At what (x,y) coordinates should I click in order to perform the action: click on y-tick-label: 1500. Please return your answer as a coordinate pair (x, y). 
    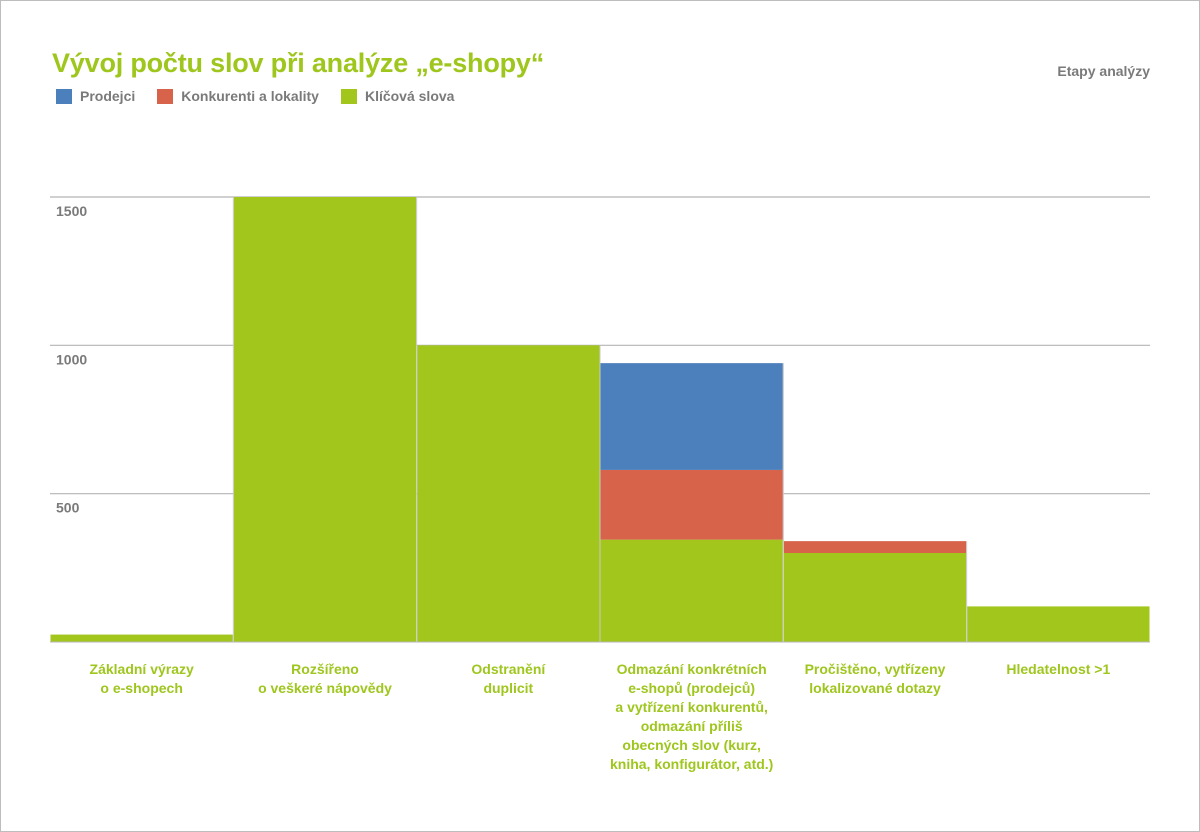
    Looking at the image, I should click on (71, 211).